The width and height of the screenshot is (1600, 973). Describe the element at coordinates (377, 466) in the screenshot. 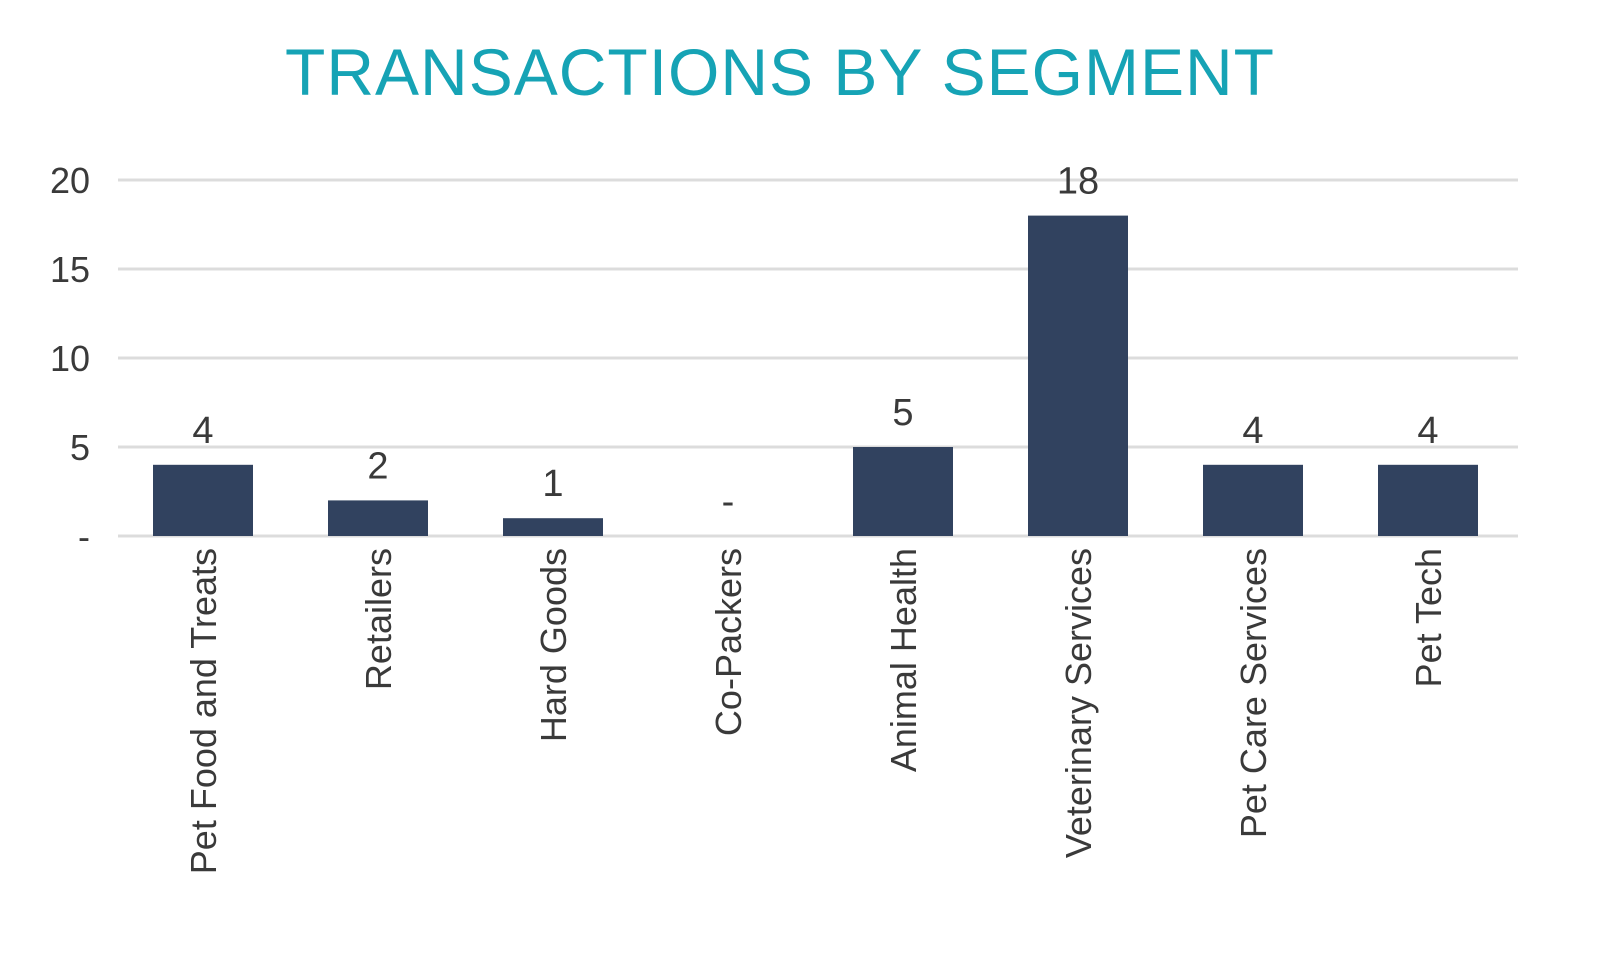

I see `data-label: 2` at that location.